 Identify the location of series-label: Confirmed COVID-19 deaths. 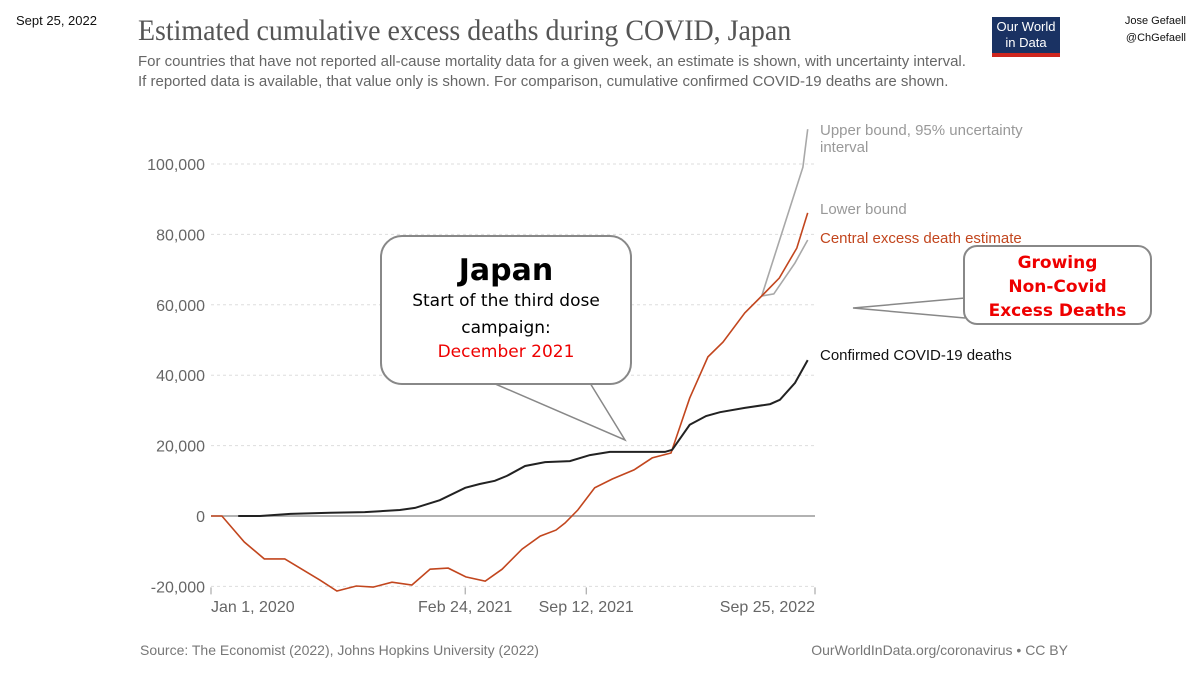
(916, 355).